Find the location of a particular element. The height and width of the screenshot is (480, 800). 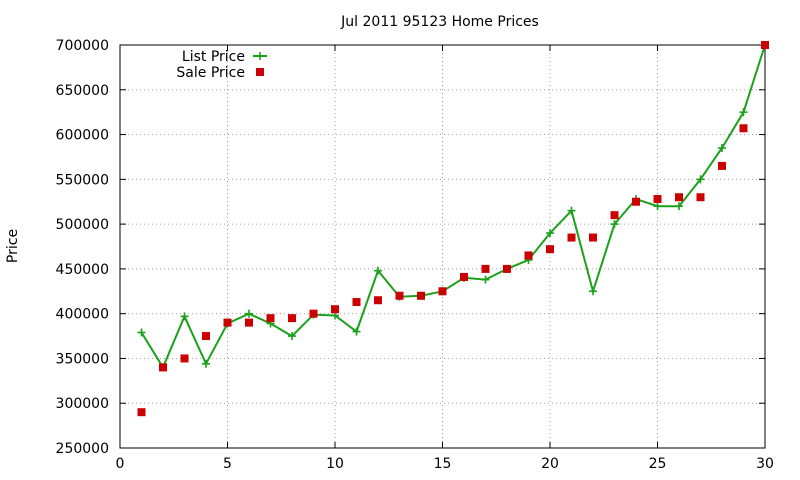

chart-title: Jul 2011 95123 Home Prices is located at coordinates (439, 22).